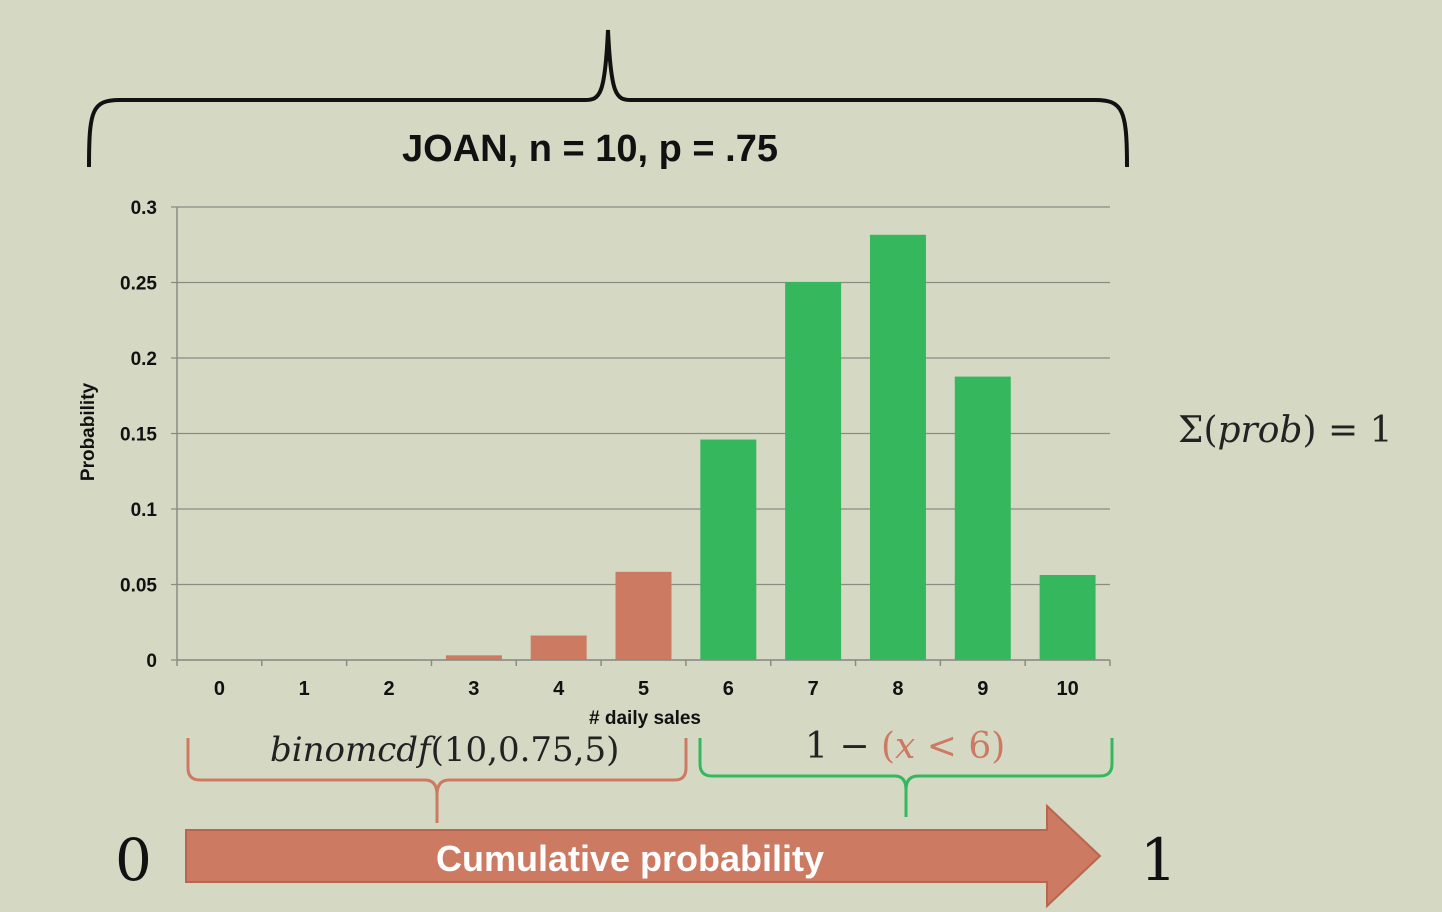 Image resolution: width=1442 pixels, height=912 pixels. What do you see at coordinates (144, 510) in the screenshot?
I see `y-tick-label: 0.1` at bounding box center [144, 510].